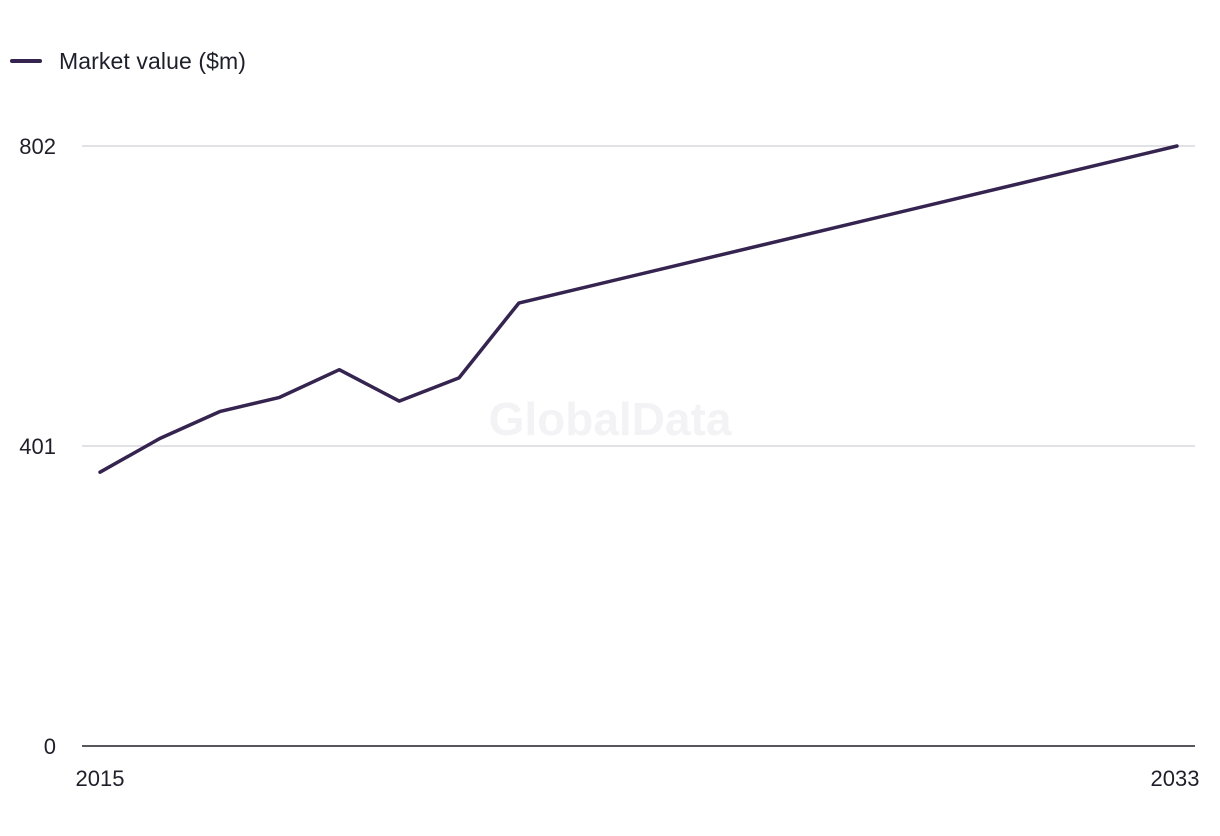  What do you see at coordinates (610, 419) in the screenshot?
I see `watermark: GlobalData` at bounding box center [610, 419].